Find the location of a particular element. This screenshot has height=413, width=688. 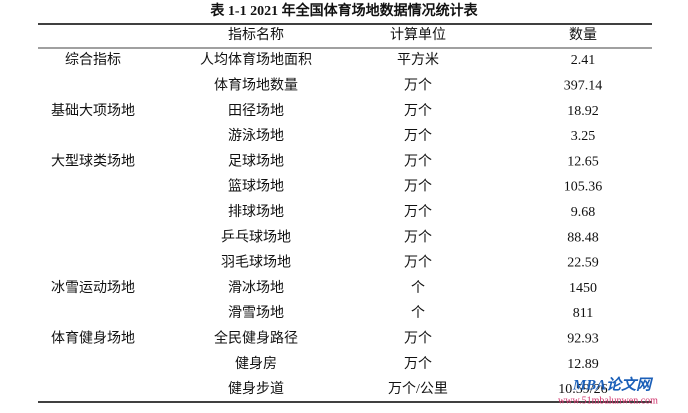

indicator-cell: 乒乓球场地 is located at coordinates (256, 237).